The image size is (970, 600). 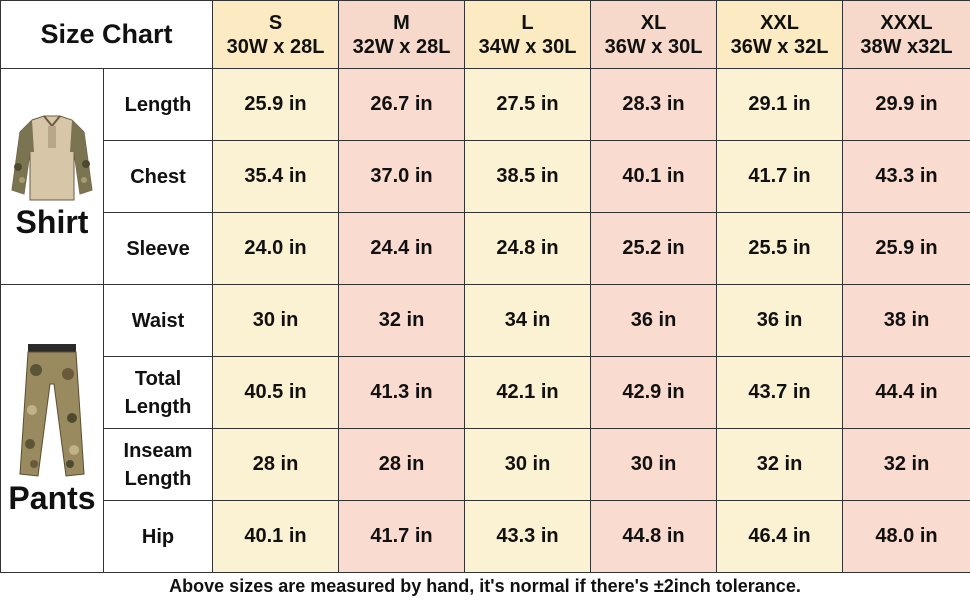 I want to click on size-label: XL, so click(x=653, y=22).